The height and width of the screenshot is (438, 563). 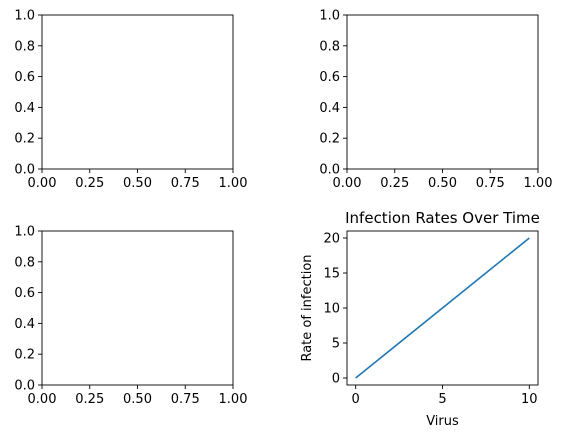 I want to click on chart-title: Infection Rates Over Time, so click(x=442, y=218).